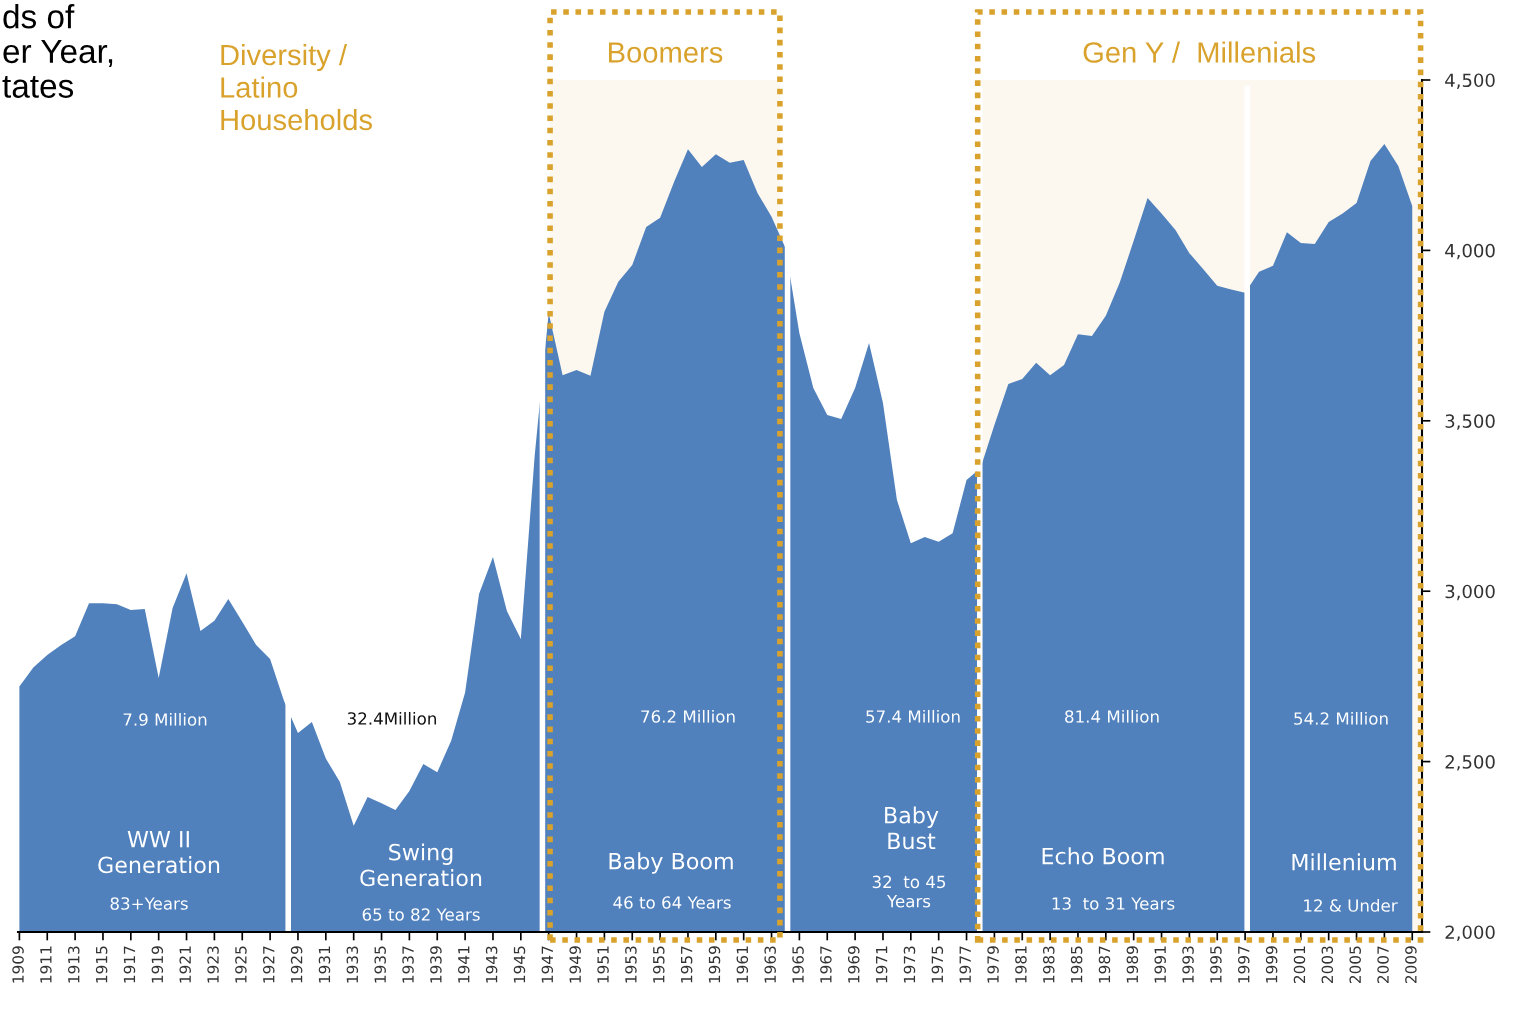  I want to click on x-tick-label: 1951, so click(603, 964).